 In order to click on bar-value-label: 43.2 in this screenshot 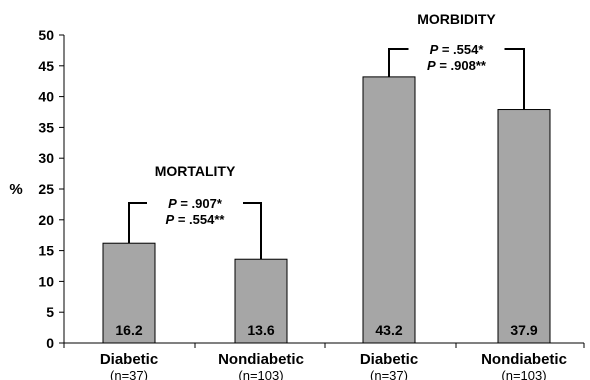, I will do `click(388, 330)`.